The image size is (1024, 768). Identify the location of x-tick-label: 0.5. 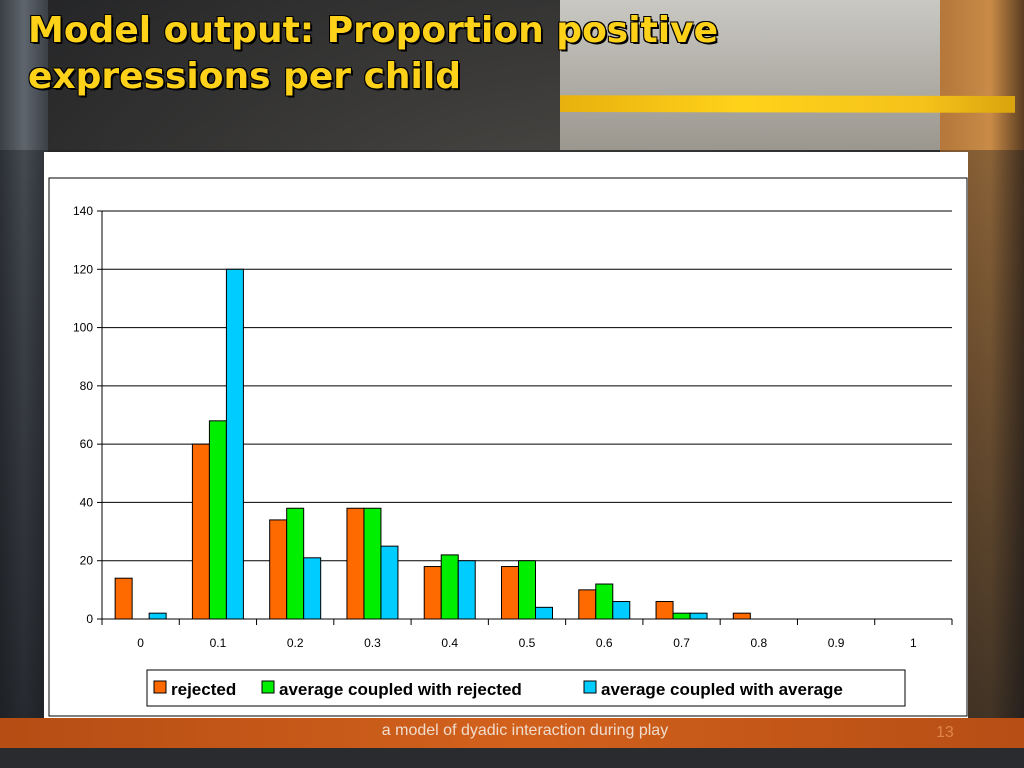
(527, 643).